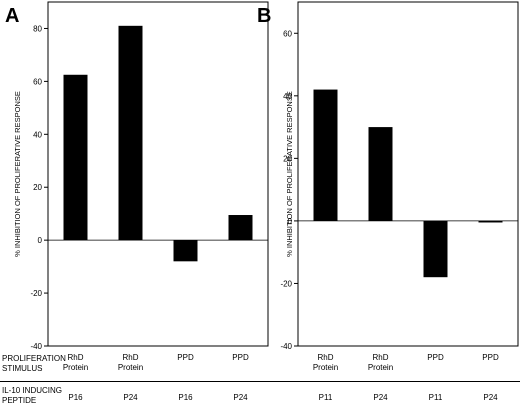  Describe the element at coordinates (22, 368) in the screenshot. I see `stimulus-label-line2: STIMULUS` at that location.